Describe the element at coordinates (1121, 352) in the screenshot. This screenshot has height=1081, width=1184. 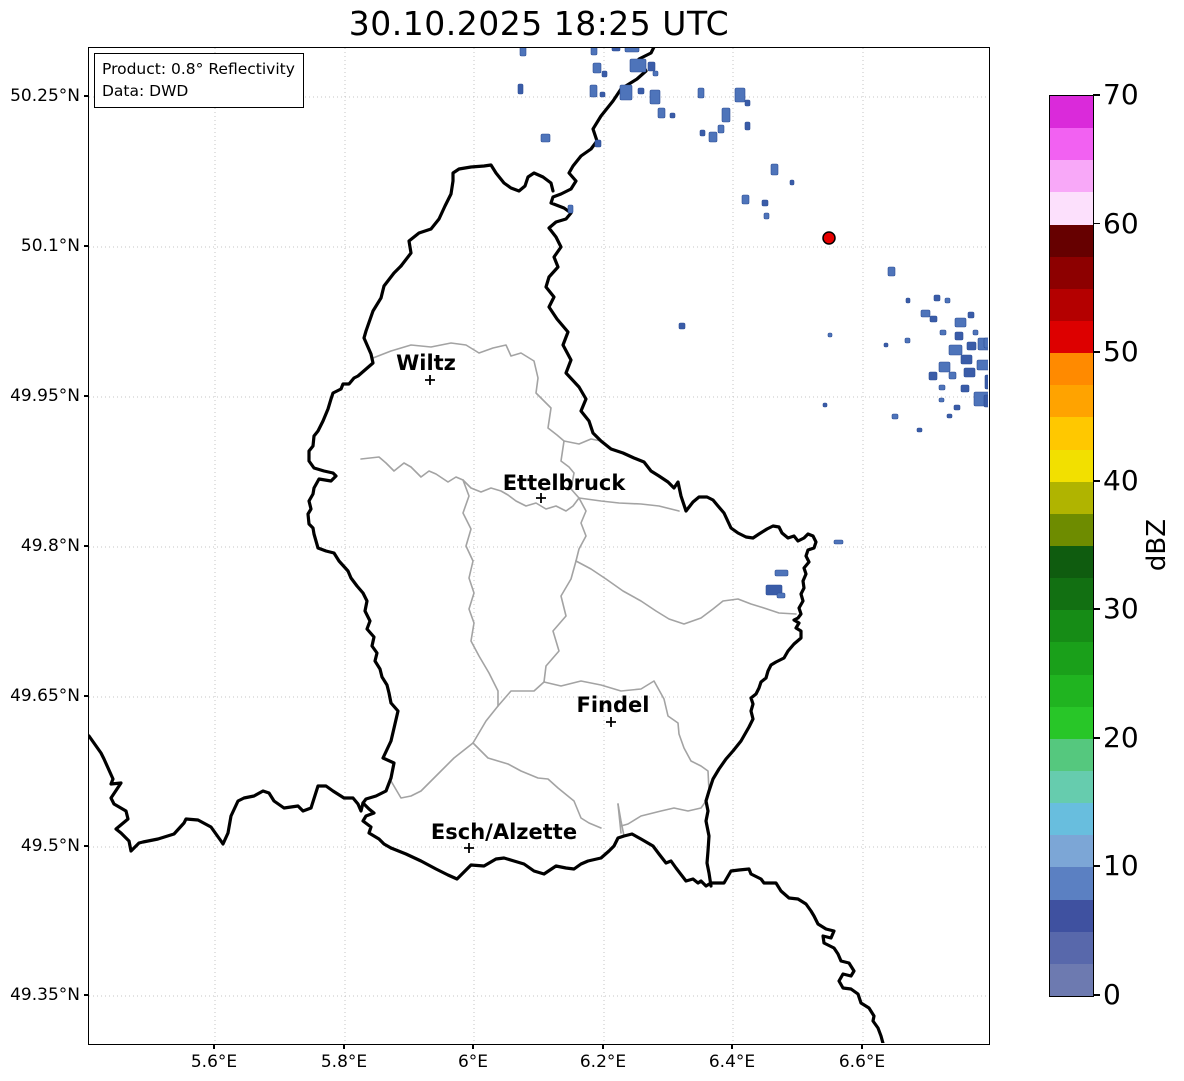
I see `colorbar-tick-label: 50` at that location.